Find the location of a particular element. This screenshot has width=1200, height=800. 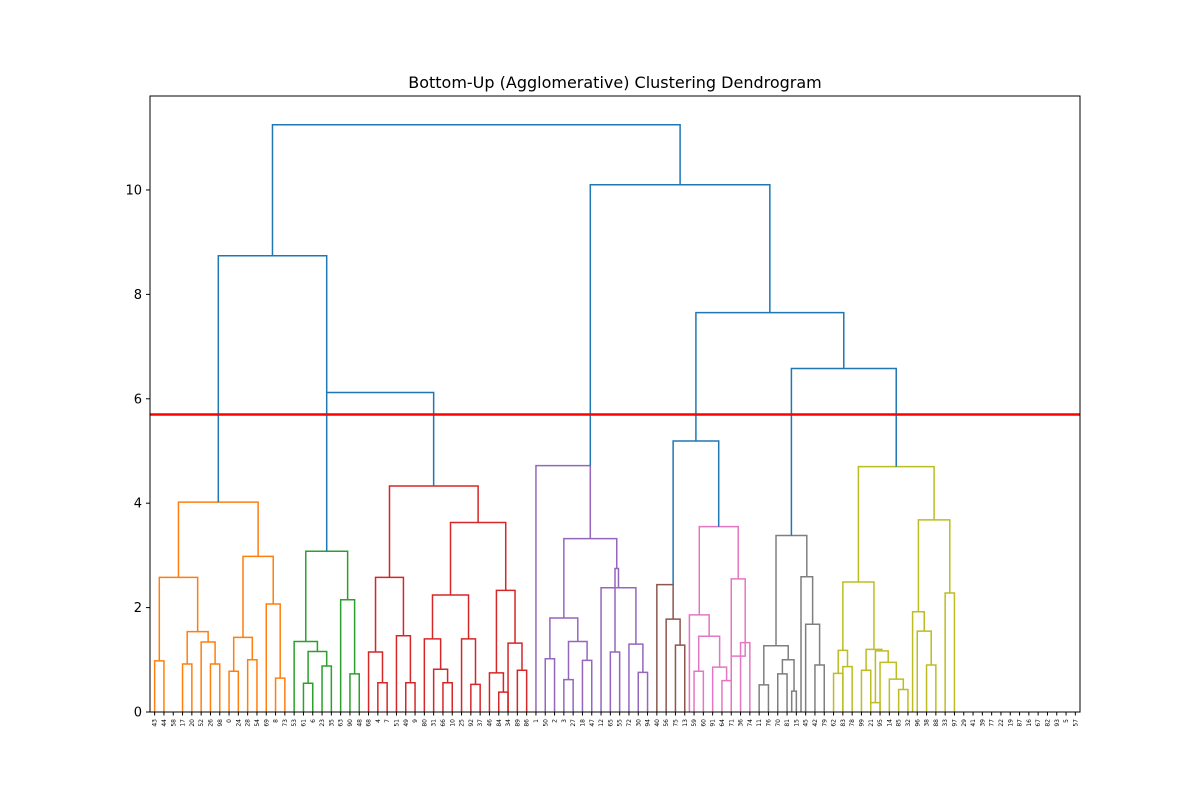

leaf-label: 97 is located at coordinates (954, 723).